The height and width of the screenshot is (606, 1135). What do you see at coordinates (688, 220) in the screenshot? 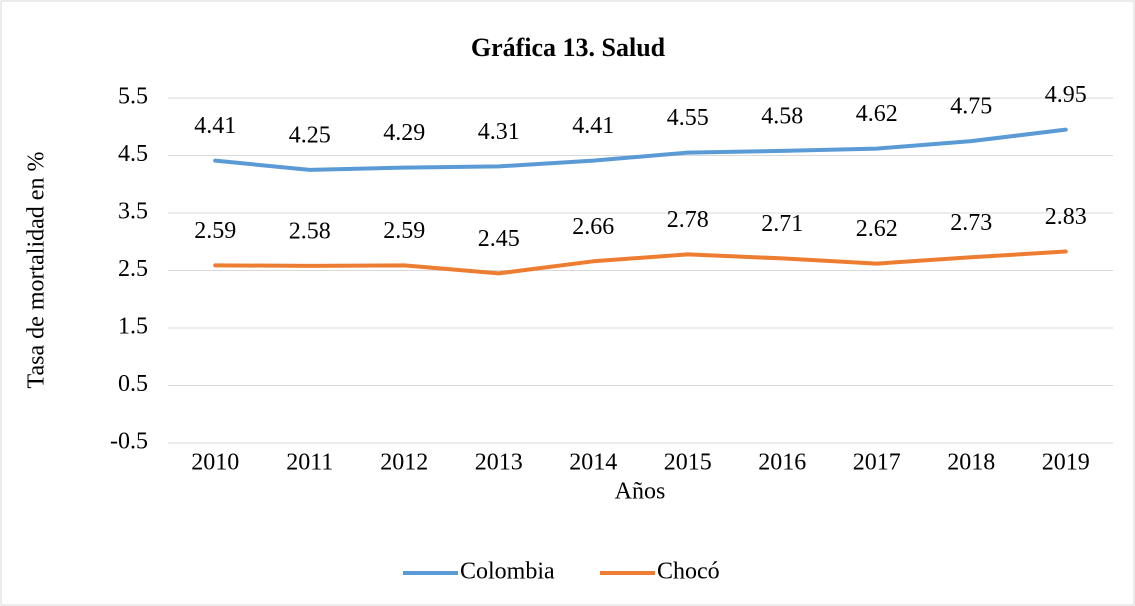
I see `data-label: 2.78` at bounding box center [688, 220].